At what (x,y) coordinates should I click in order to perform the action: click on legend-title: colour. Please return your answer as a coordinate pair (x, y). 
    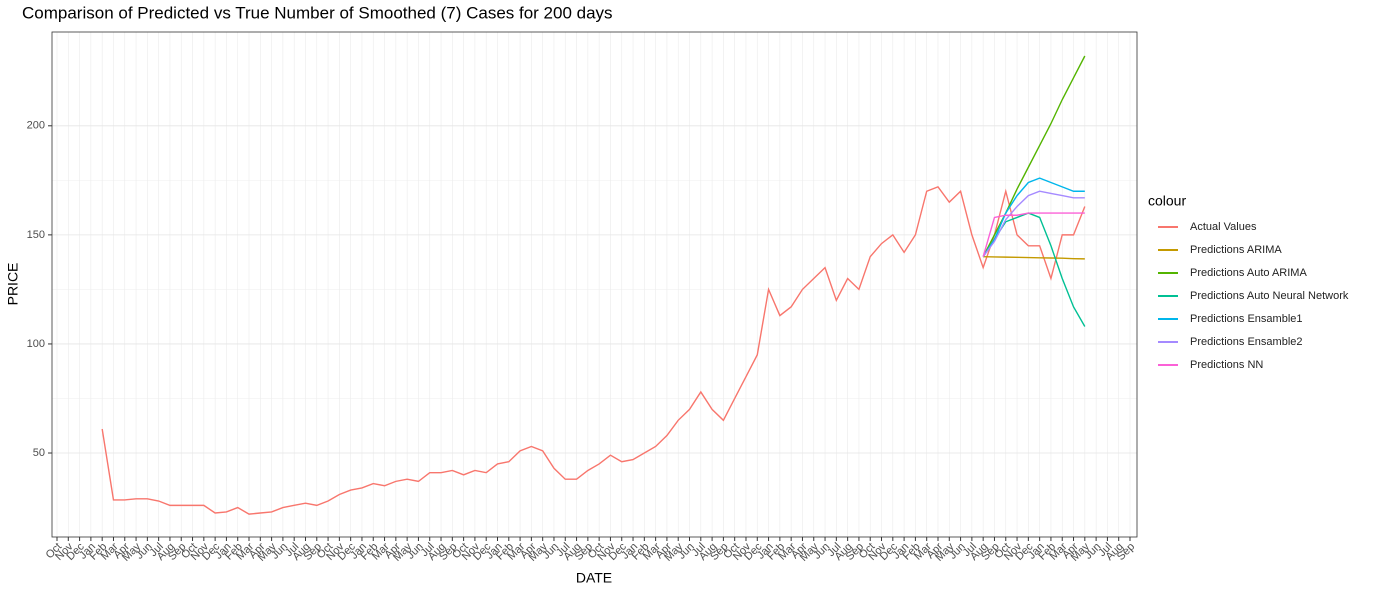
    Looking at the image, I should click on (1167, 201).